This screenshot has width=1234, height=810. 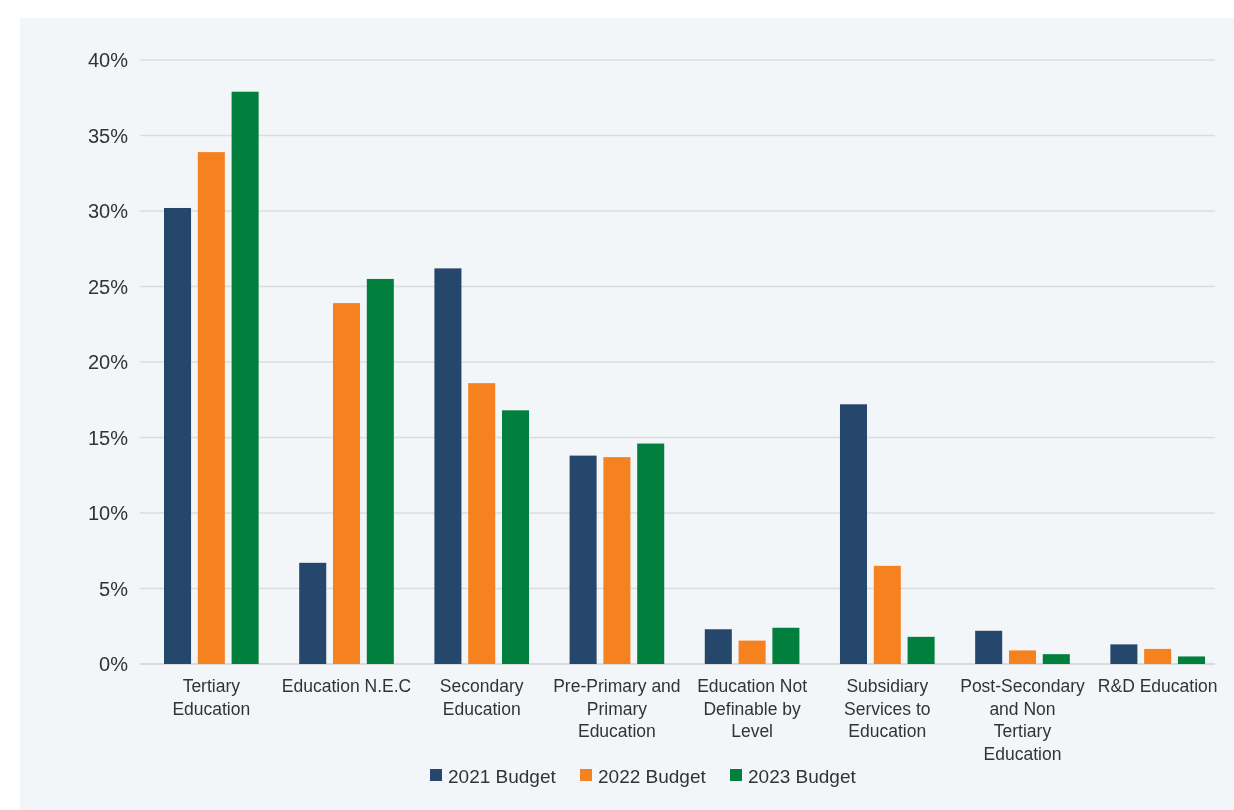 What do you see at coordinates (617, 708) in the screenshot?
I see `x-tick-label: Pre-Primary and Primary Education` at bounding box center [617, 708].